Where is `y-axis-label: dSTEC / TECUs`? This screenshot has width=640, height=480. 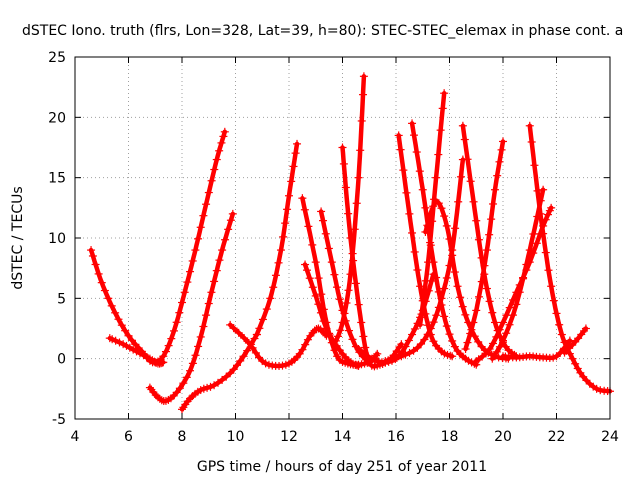 y-axis-label: dSTEC / TECUs is located at coordinates (18, 237).